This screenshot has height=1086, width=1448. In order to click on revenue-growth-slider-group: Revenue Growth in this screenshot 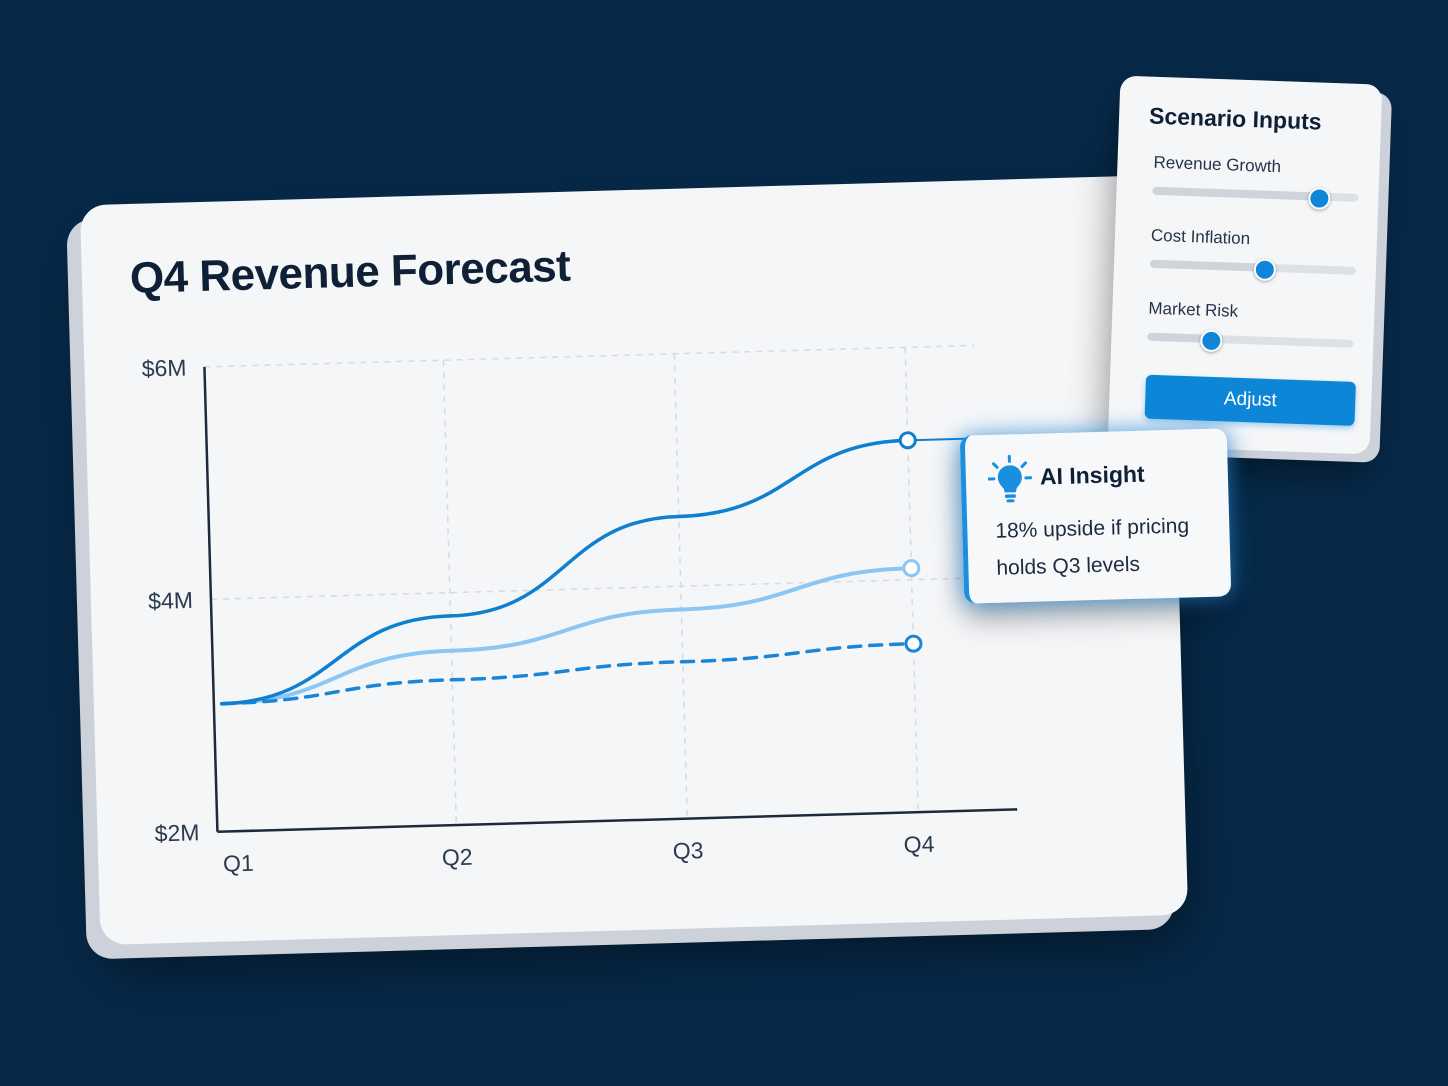, I will do `click(1255, 181)`.